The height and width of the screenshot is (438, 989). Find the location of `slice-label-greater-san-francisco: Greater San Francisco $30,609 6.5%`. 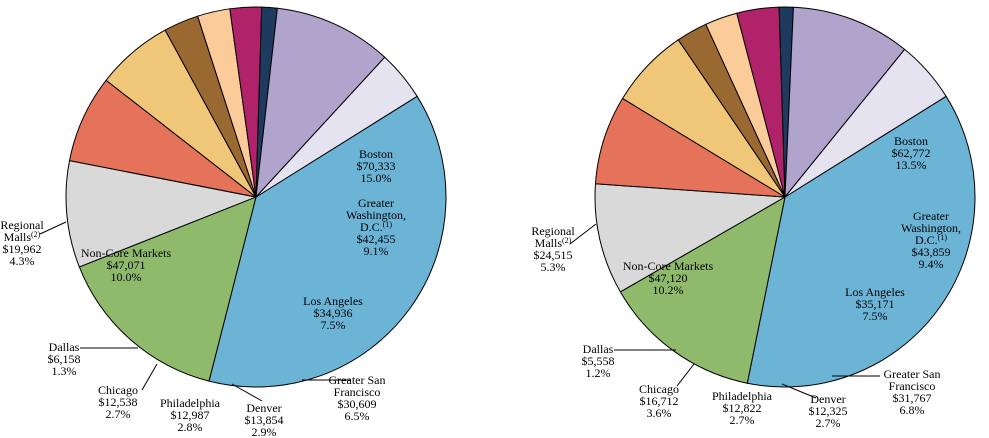

slice-label-greater-san-francisco: Greater San Francisco $30,609 6.5% is located at coordinates (357, 398).